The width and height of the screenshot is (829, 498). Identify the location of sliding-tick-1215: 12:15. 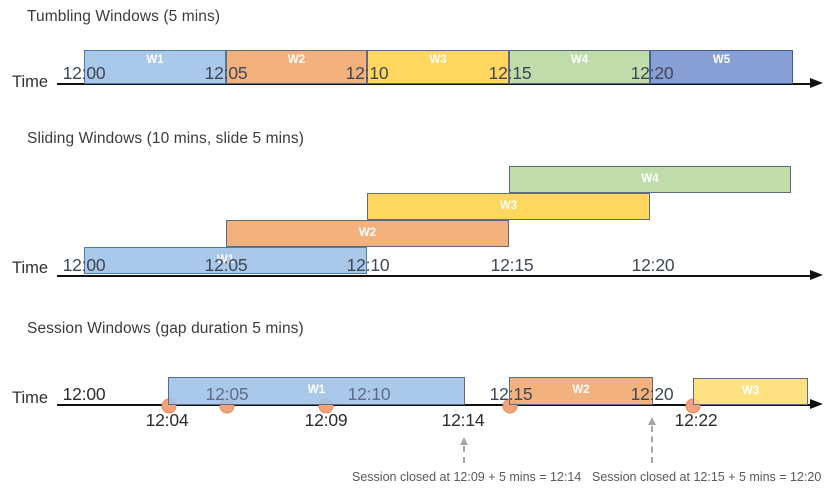
(512, 265).